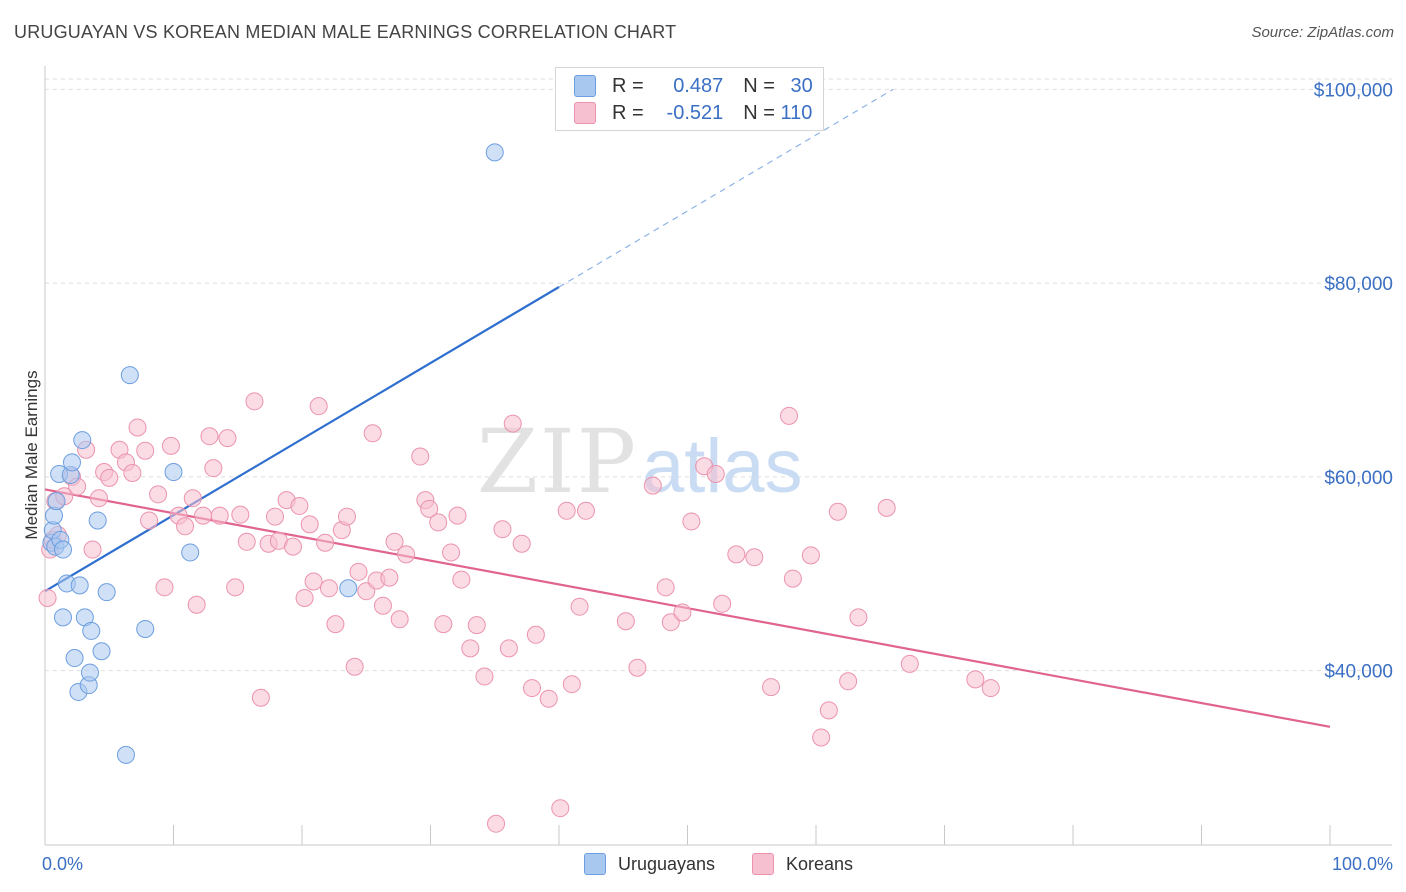 The height and width of the screenshot is (892, 1406). What do you see at coordinates (801, 85) in the screenshot?
I see `n-value: 30` at bounding box center [801, 85].